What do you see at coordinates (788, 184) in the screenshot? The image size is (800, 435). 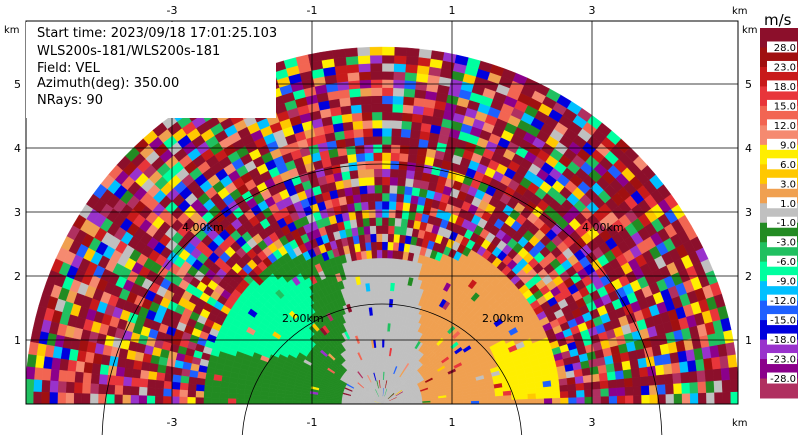 I see `colorbar-label: 3.0` at bounding box center [788, 184].